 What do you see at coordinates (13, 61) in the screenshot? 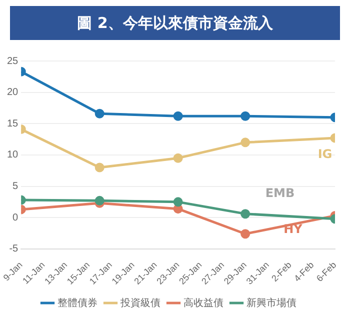
I see `y-tick-label: 25` at bounding box center [13, 61].